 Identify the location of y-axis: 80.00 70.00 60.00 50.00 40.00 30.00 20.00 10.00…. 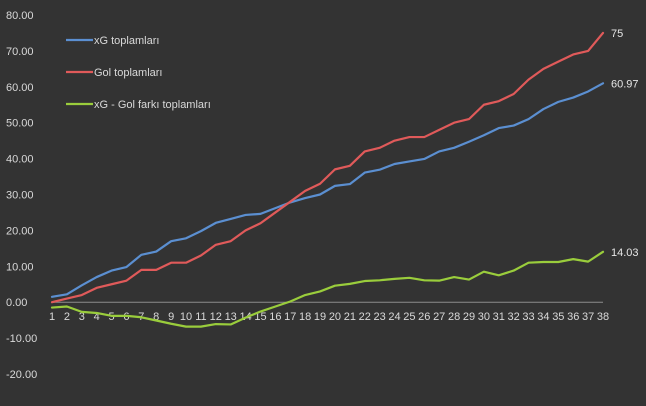
(21, 195).